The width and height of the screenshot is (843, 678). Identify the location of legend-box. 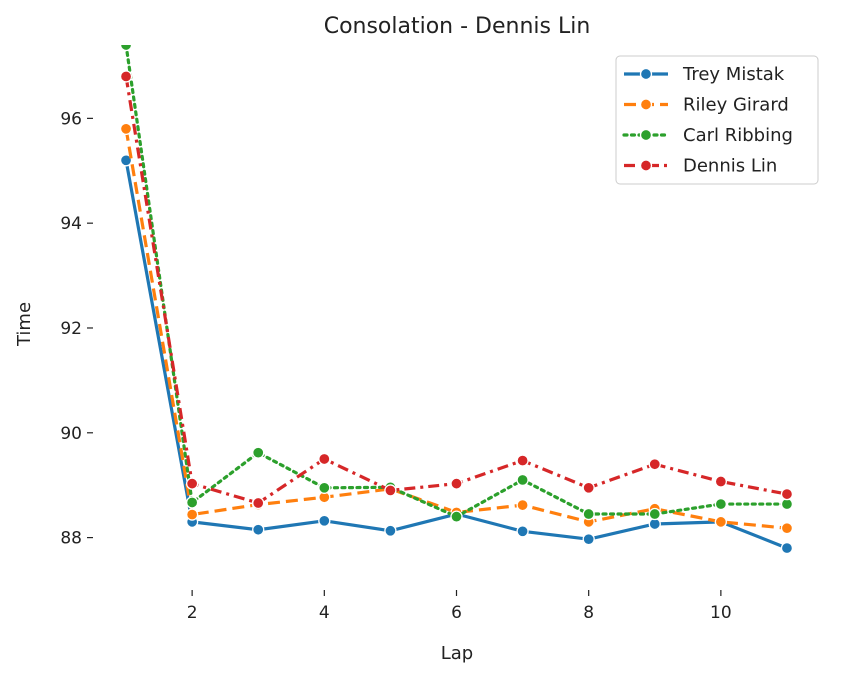
(717, 120).